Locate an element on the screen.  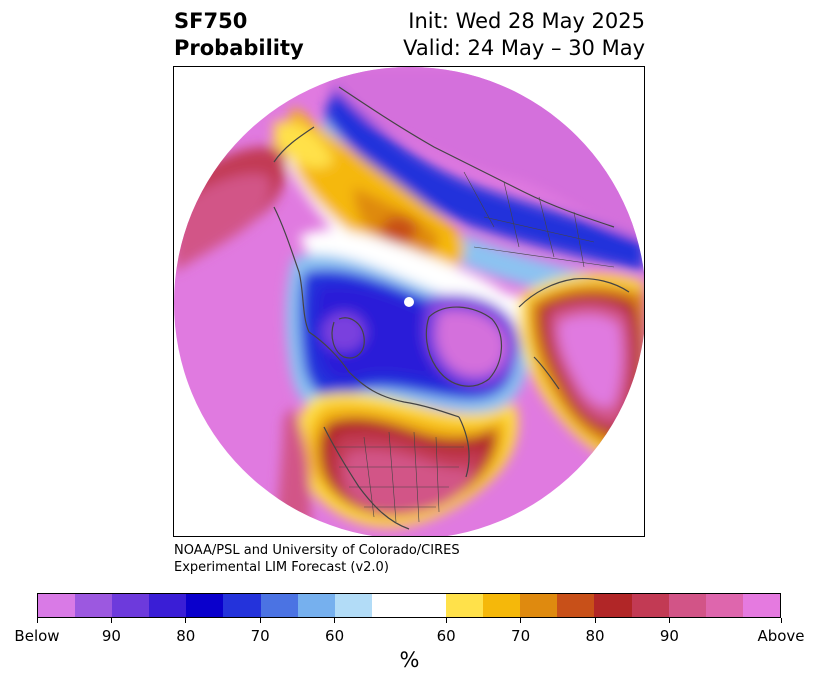
asia-borders is located at coordinates (539, 219).